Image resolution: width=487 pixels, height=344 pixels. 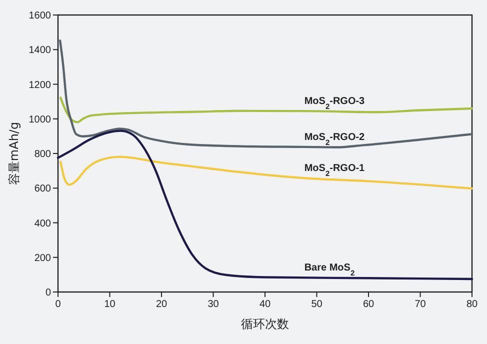 I want to click on x-axis-title: 循环次数, so click(x=265, y=324).